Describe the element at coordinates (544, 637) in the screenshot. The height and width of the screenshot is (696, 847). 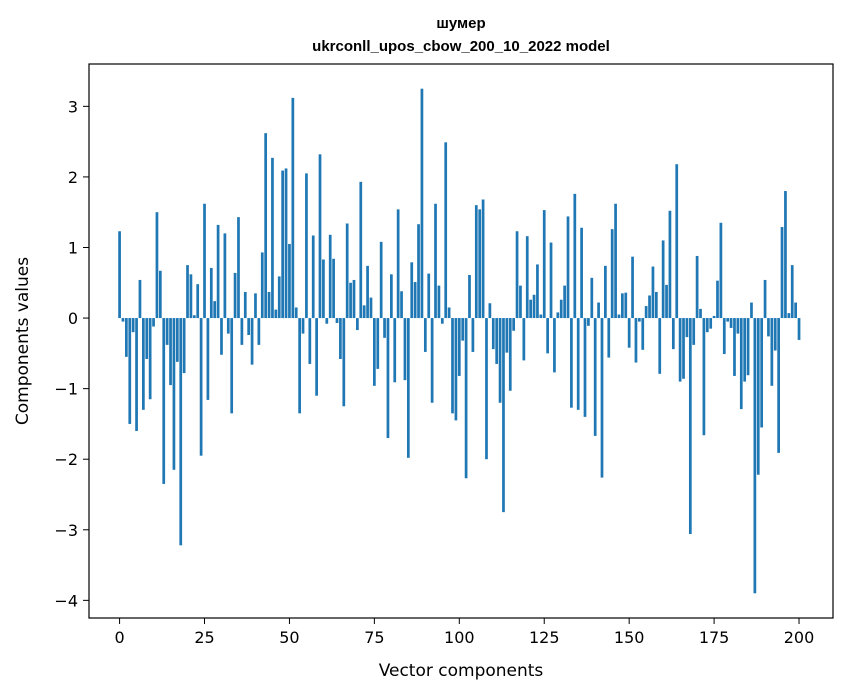
I see `x-tick-label: 125` at that location.